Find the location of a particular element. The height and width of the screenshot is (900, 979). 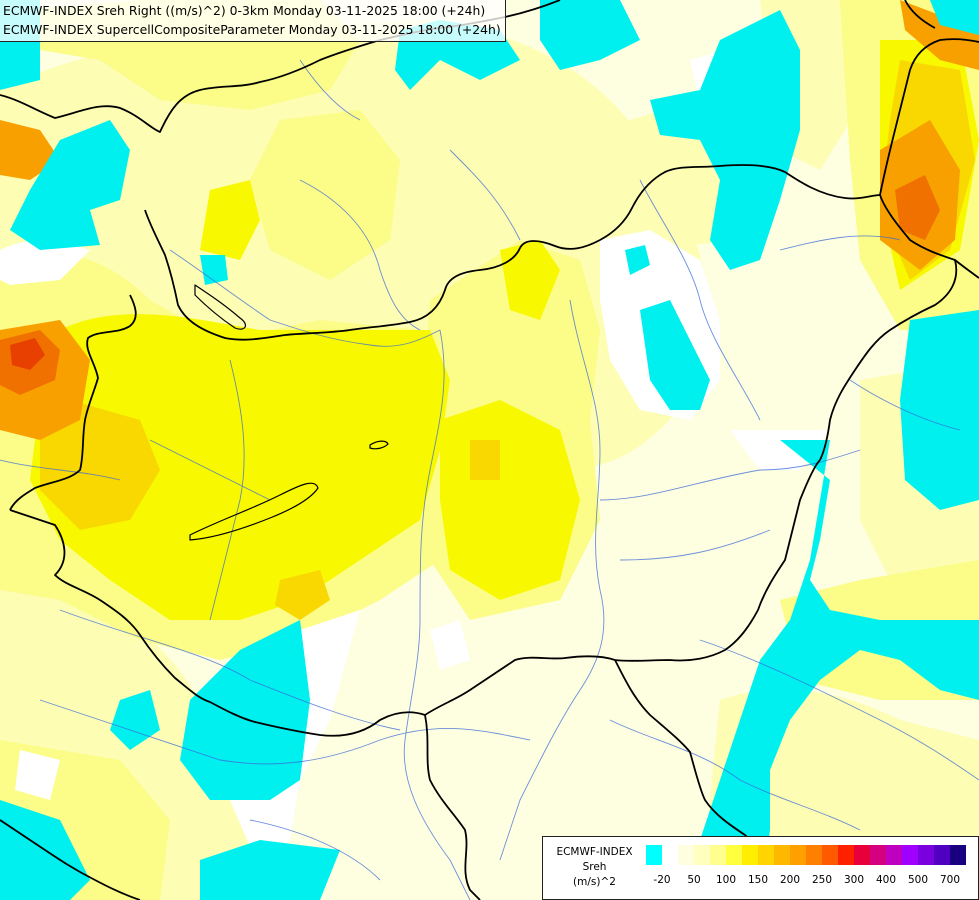

legend-title: ECMWF-INDEX Sreh (m/s)^2 is located at coordinates (594, 867).